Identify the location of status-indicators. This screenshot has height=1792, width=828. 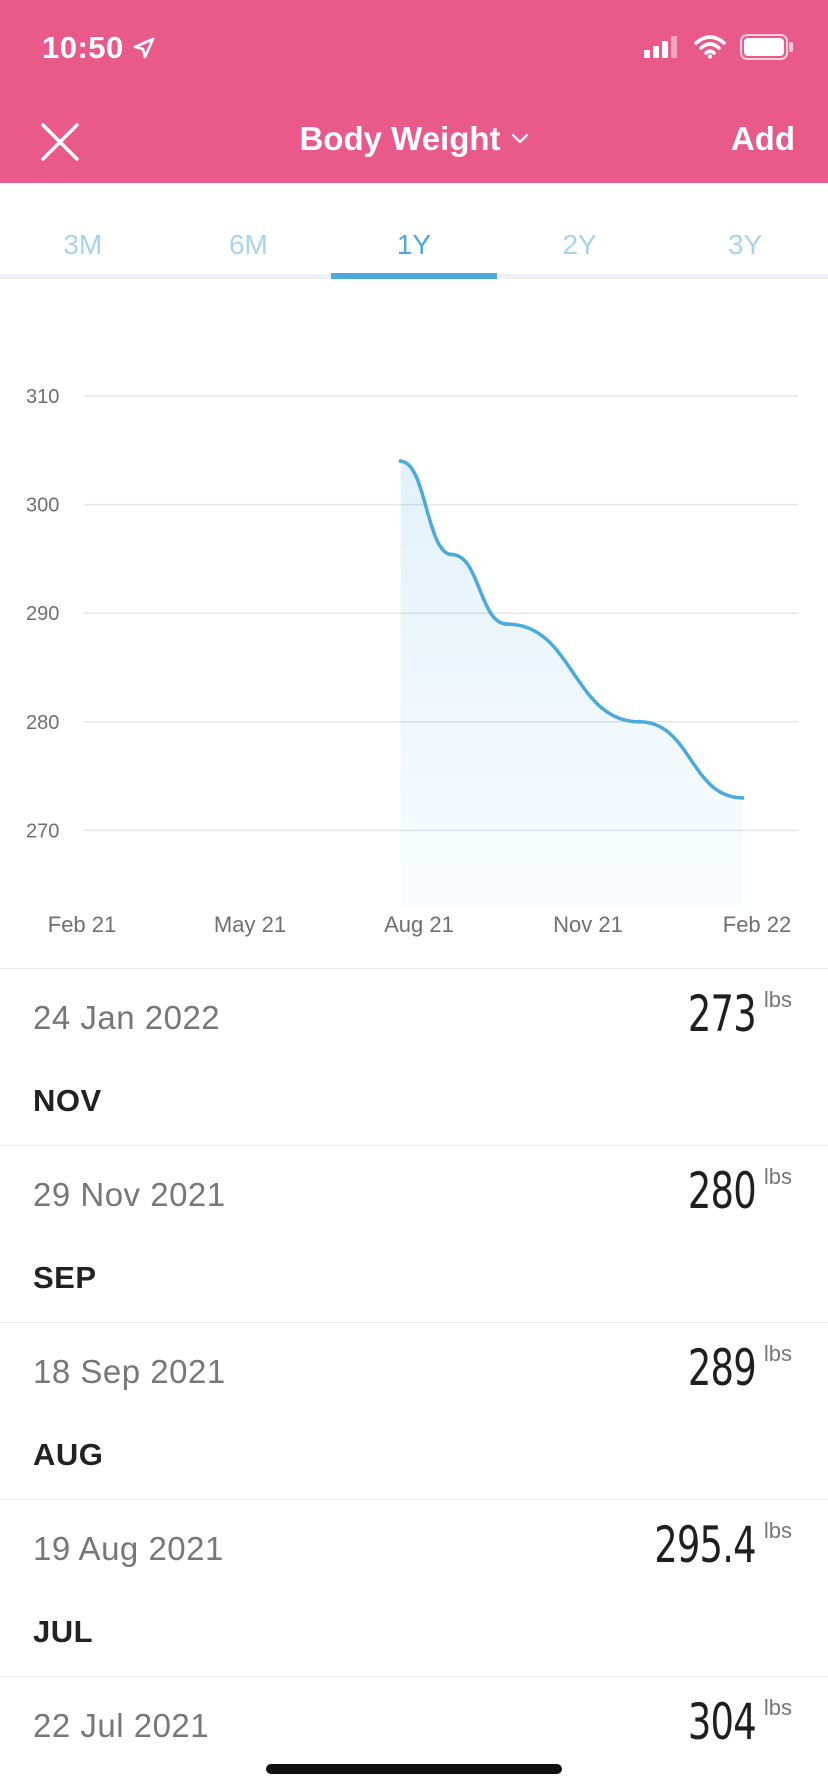
(719, 47).